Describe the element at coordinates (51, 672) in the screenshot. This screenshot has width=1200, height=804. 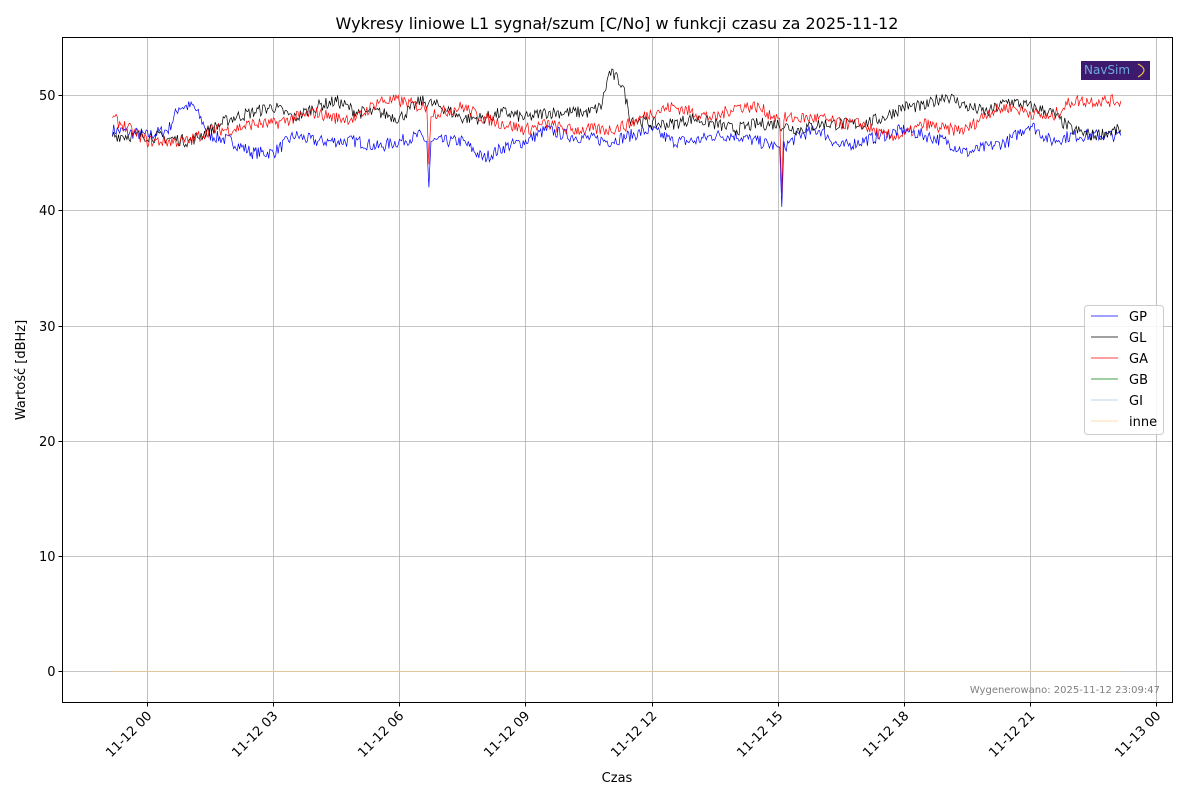
I see `y-tick-label: 0` at that location.